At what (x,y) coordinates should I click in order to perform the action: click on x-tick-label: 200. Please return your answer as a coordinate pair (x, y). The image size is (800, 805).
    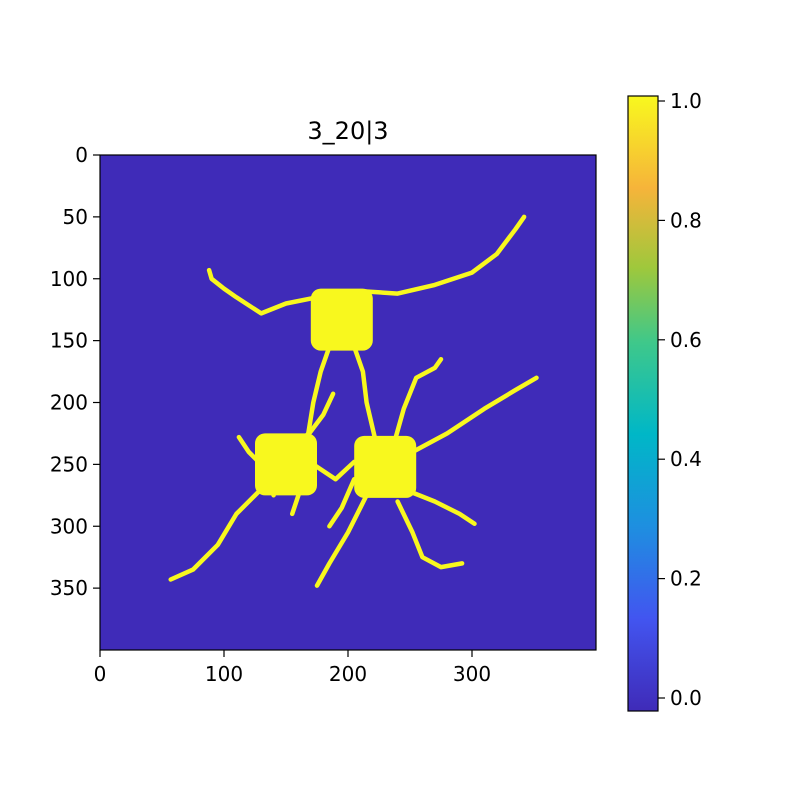
    Looking at the image, I should click on (348, 674).